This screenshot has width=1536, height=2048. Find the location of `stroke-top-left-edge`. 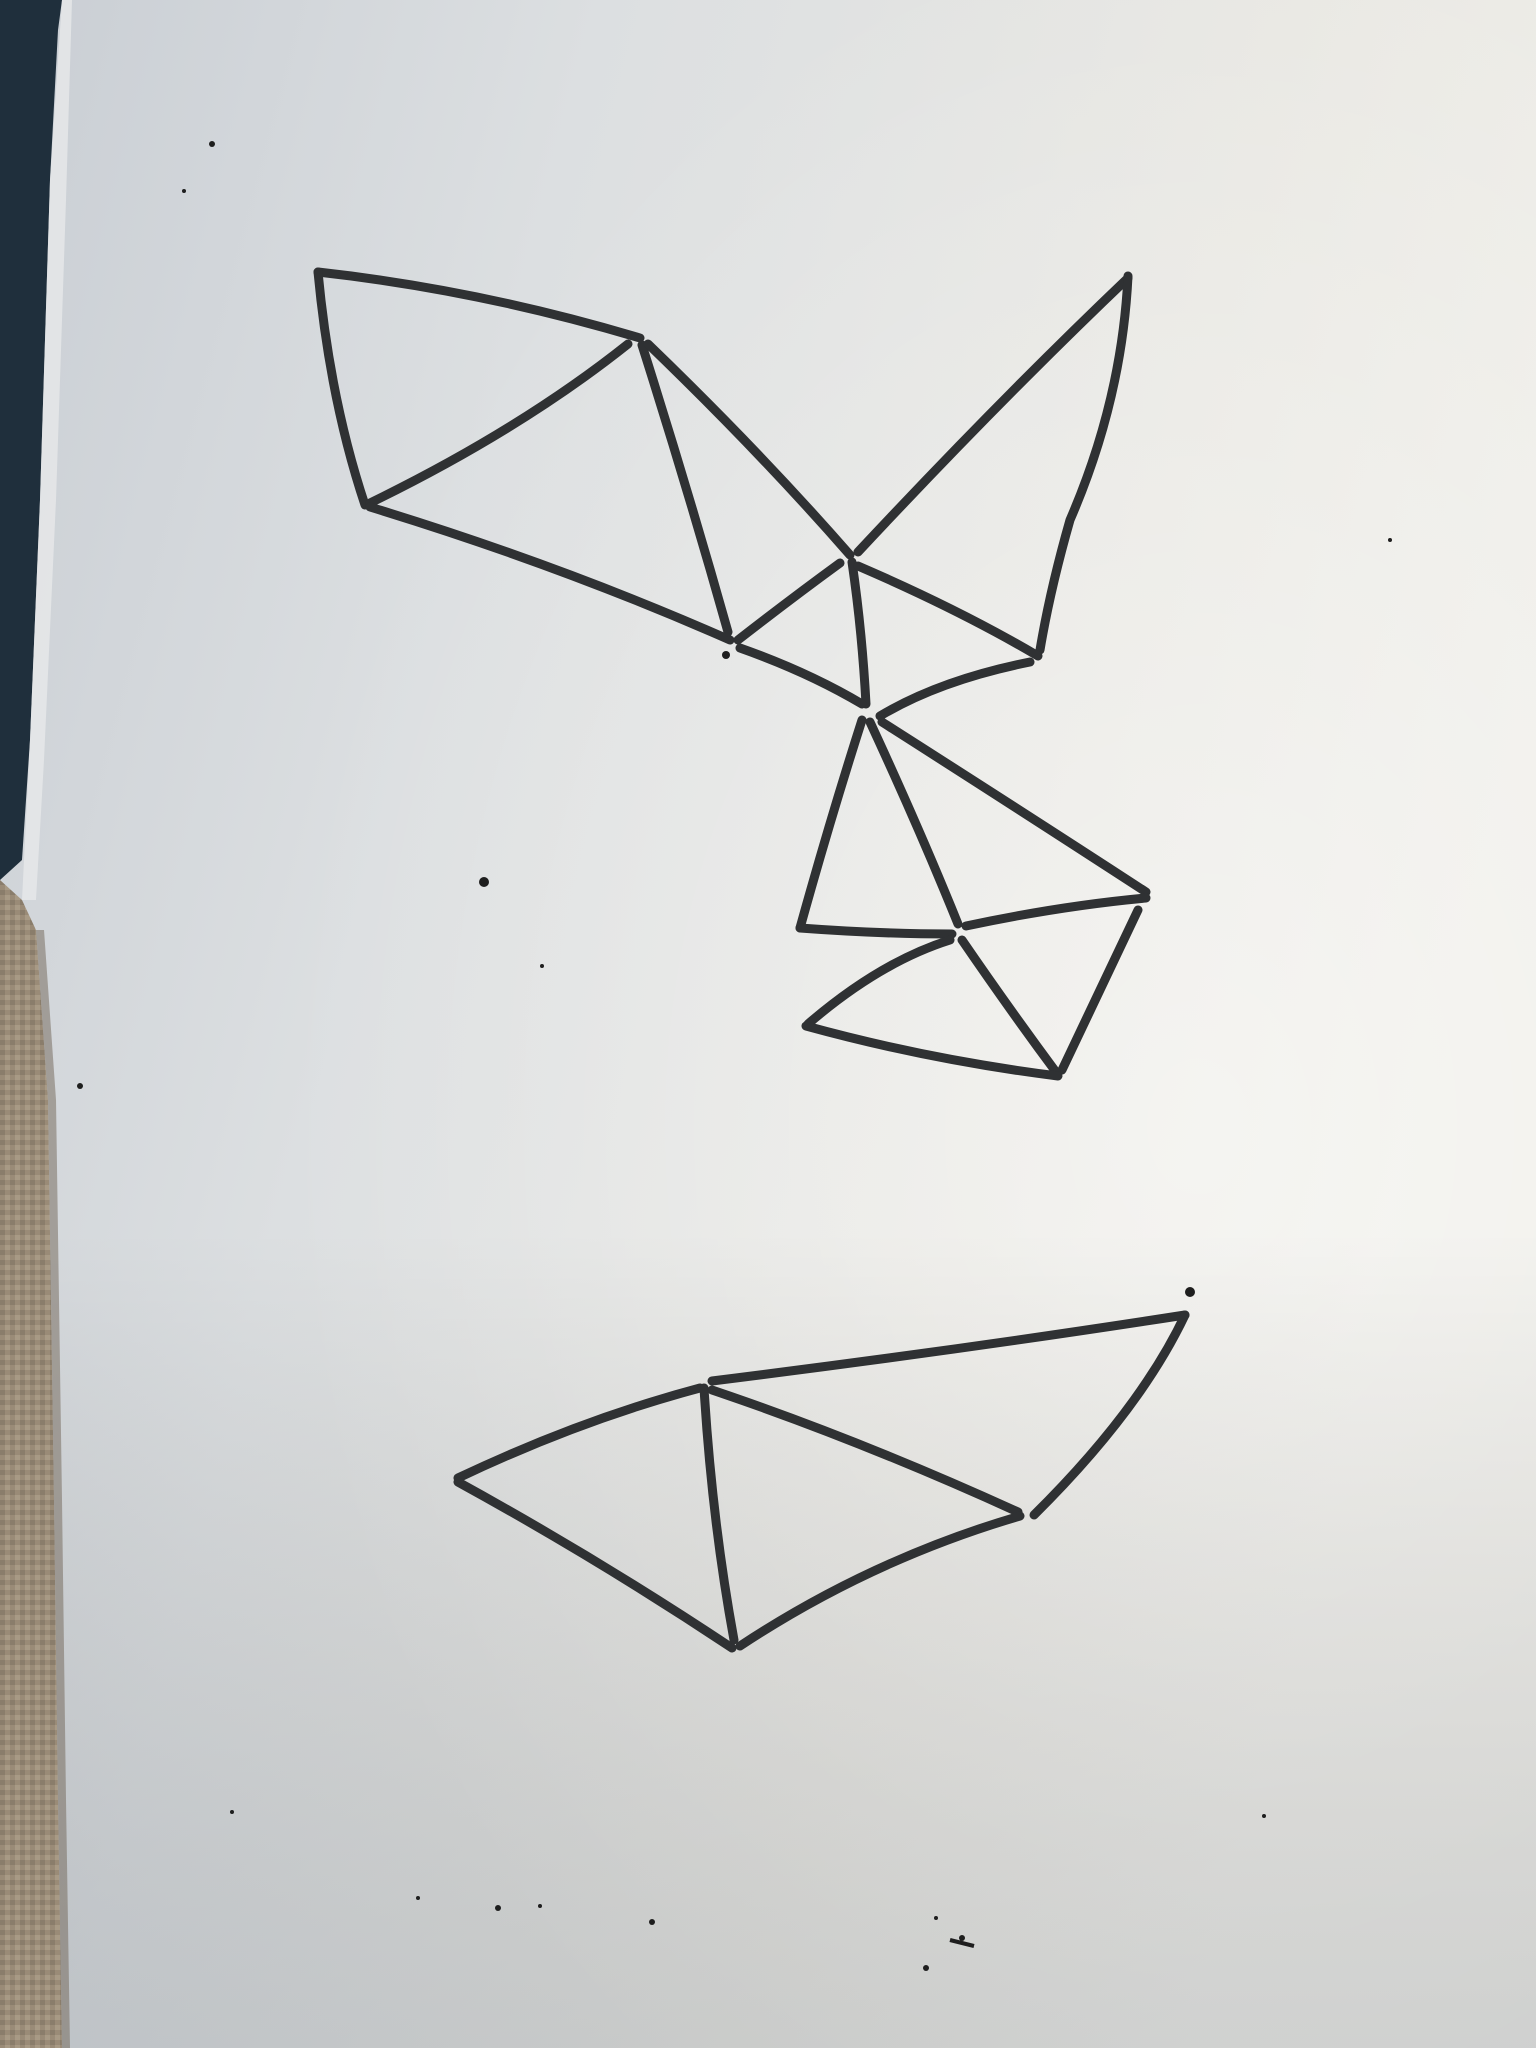

stroke-top-left-edge is located at coordinates (479, 305).